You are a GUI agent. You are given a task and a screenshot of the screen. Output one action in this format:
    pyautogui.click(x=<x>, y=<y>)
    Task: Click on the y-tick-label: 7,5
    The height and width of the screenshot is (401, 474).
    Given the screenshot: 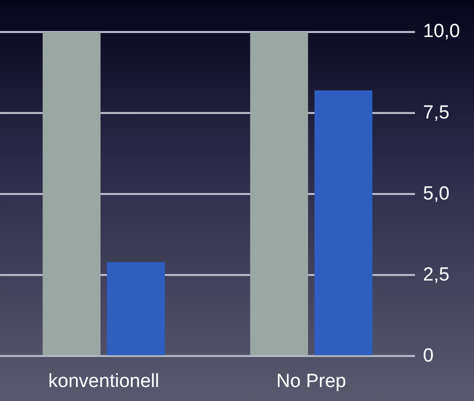 What is the action you would take?
    pyautogui.click(x=436, y=113)
    